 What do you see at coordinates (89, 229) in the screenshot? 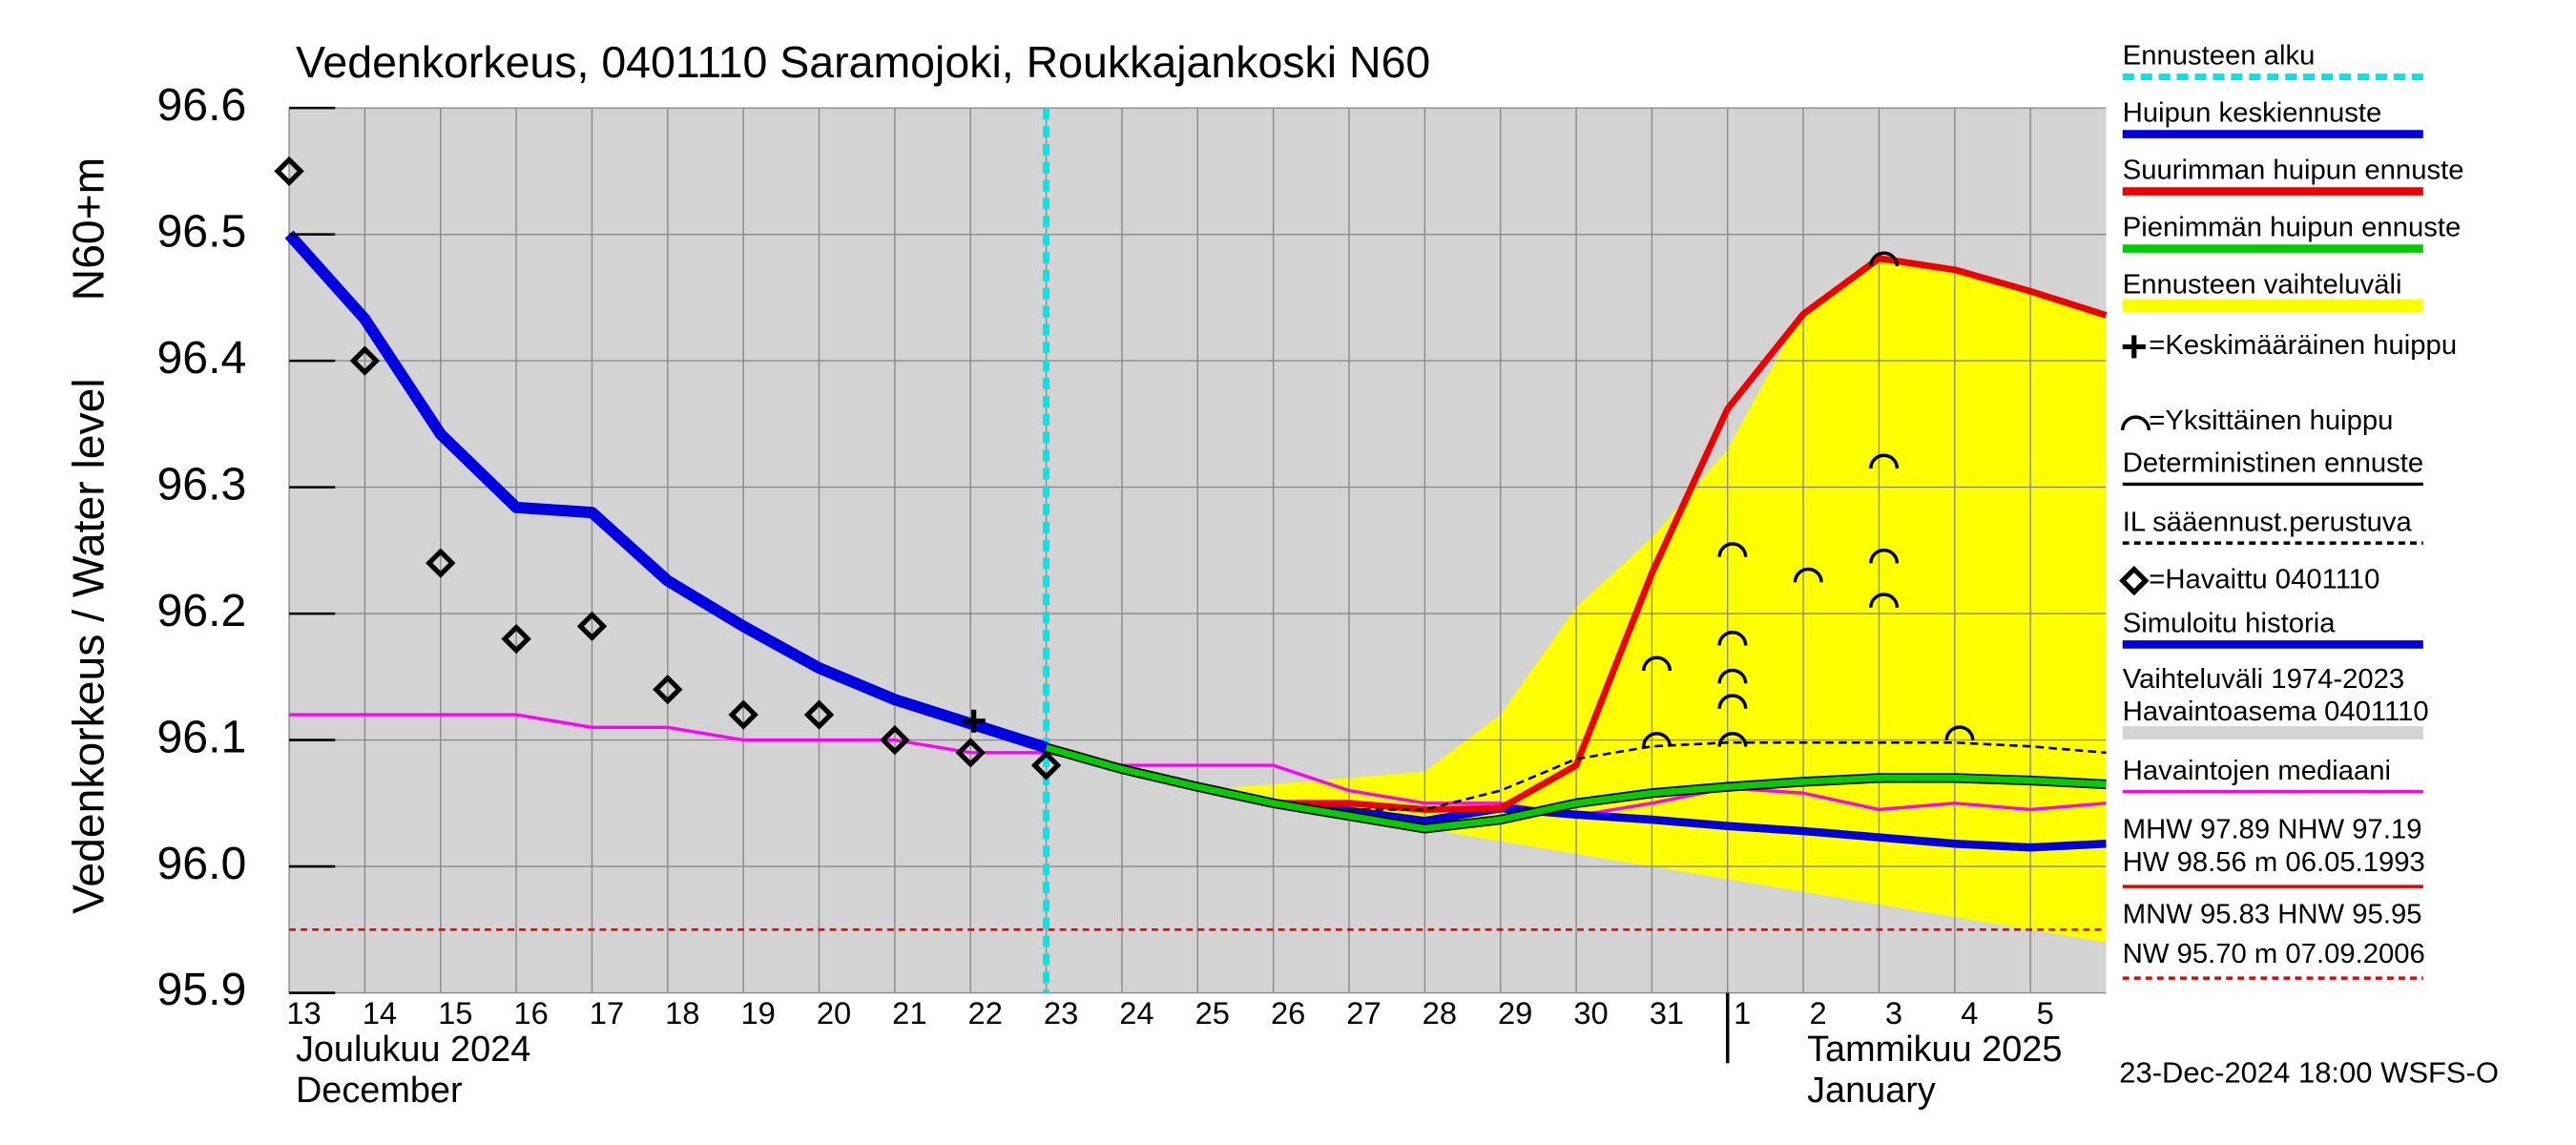
I see `y-unit-label: N60+m` at bounding box center [89, 229].